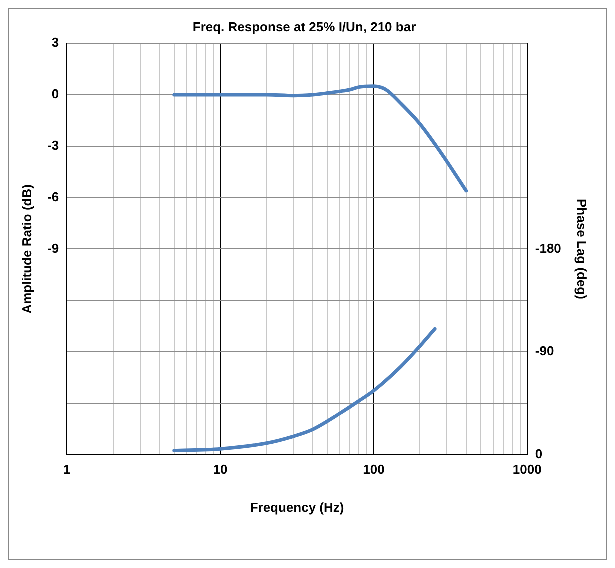 Image resolution: width=615 pixels, height=568 pixels. Describe the element at coordinates (544, 351) in the screenshot. I see `y2-tick-label: -90` at that location.